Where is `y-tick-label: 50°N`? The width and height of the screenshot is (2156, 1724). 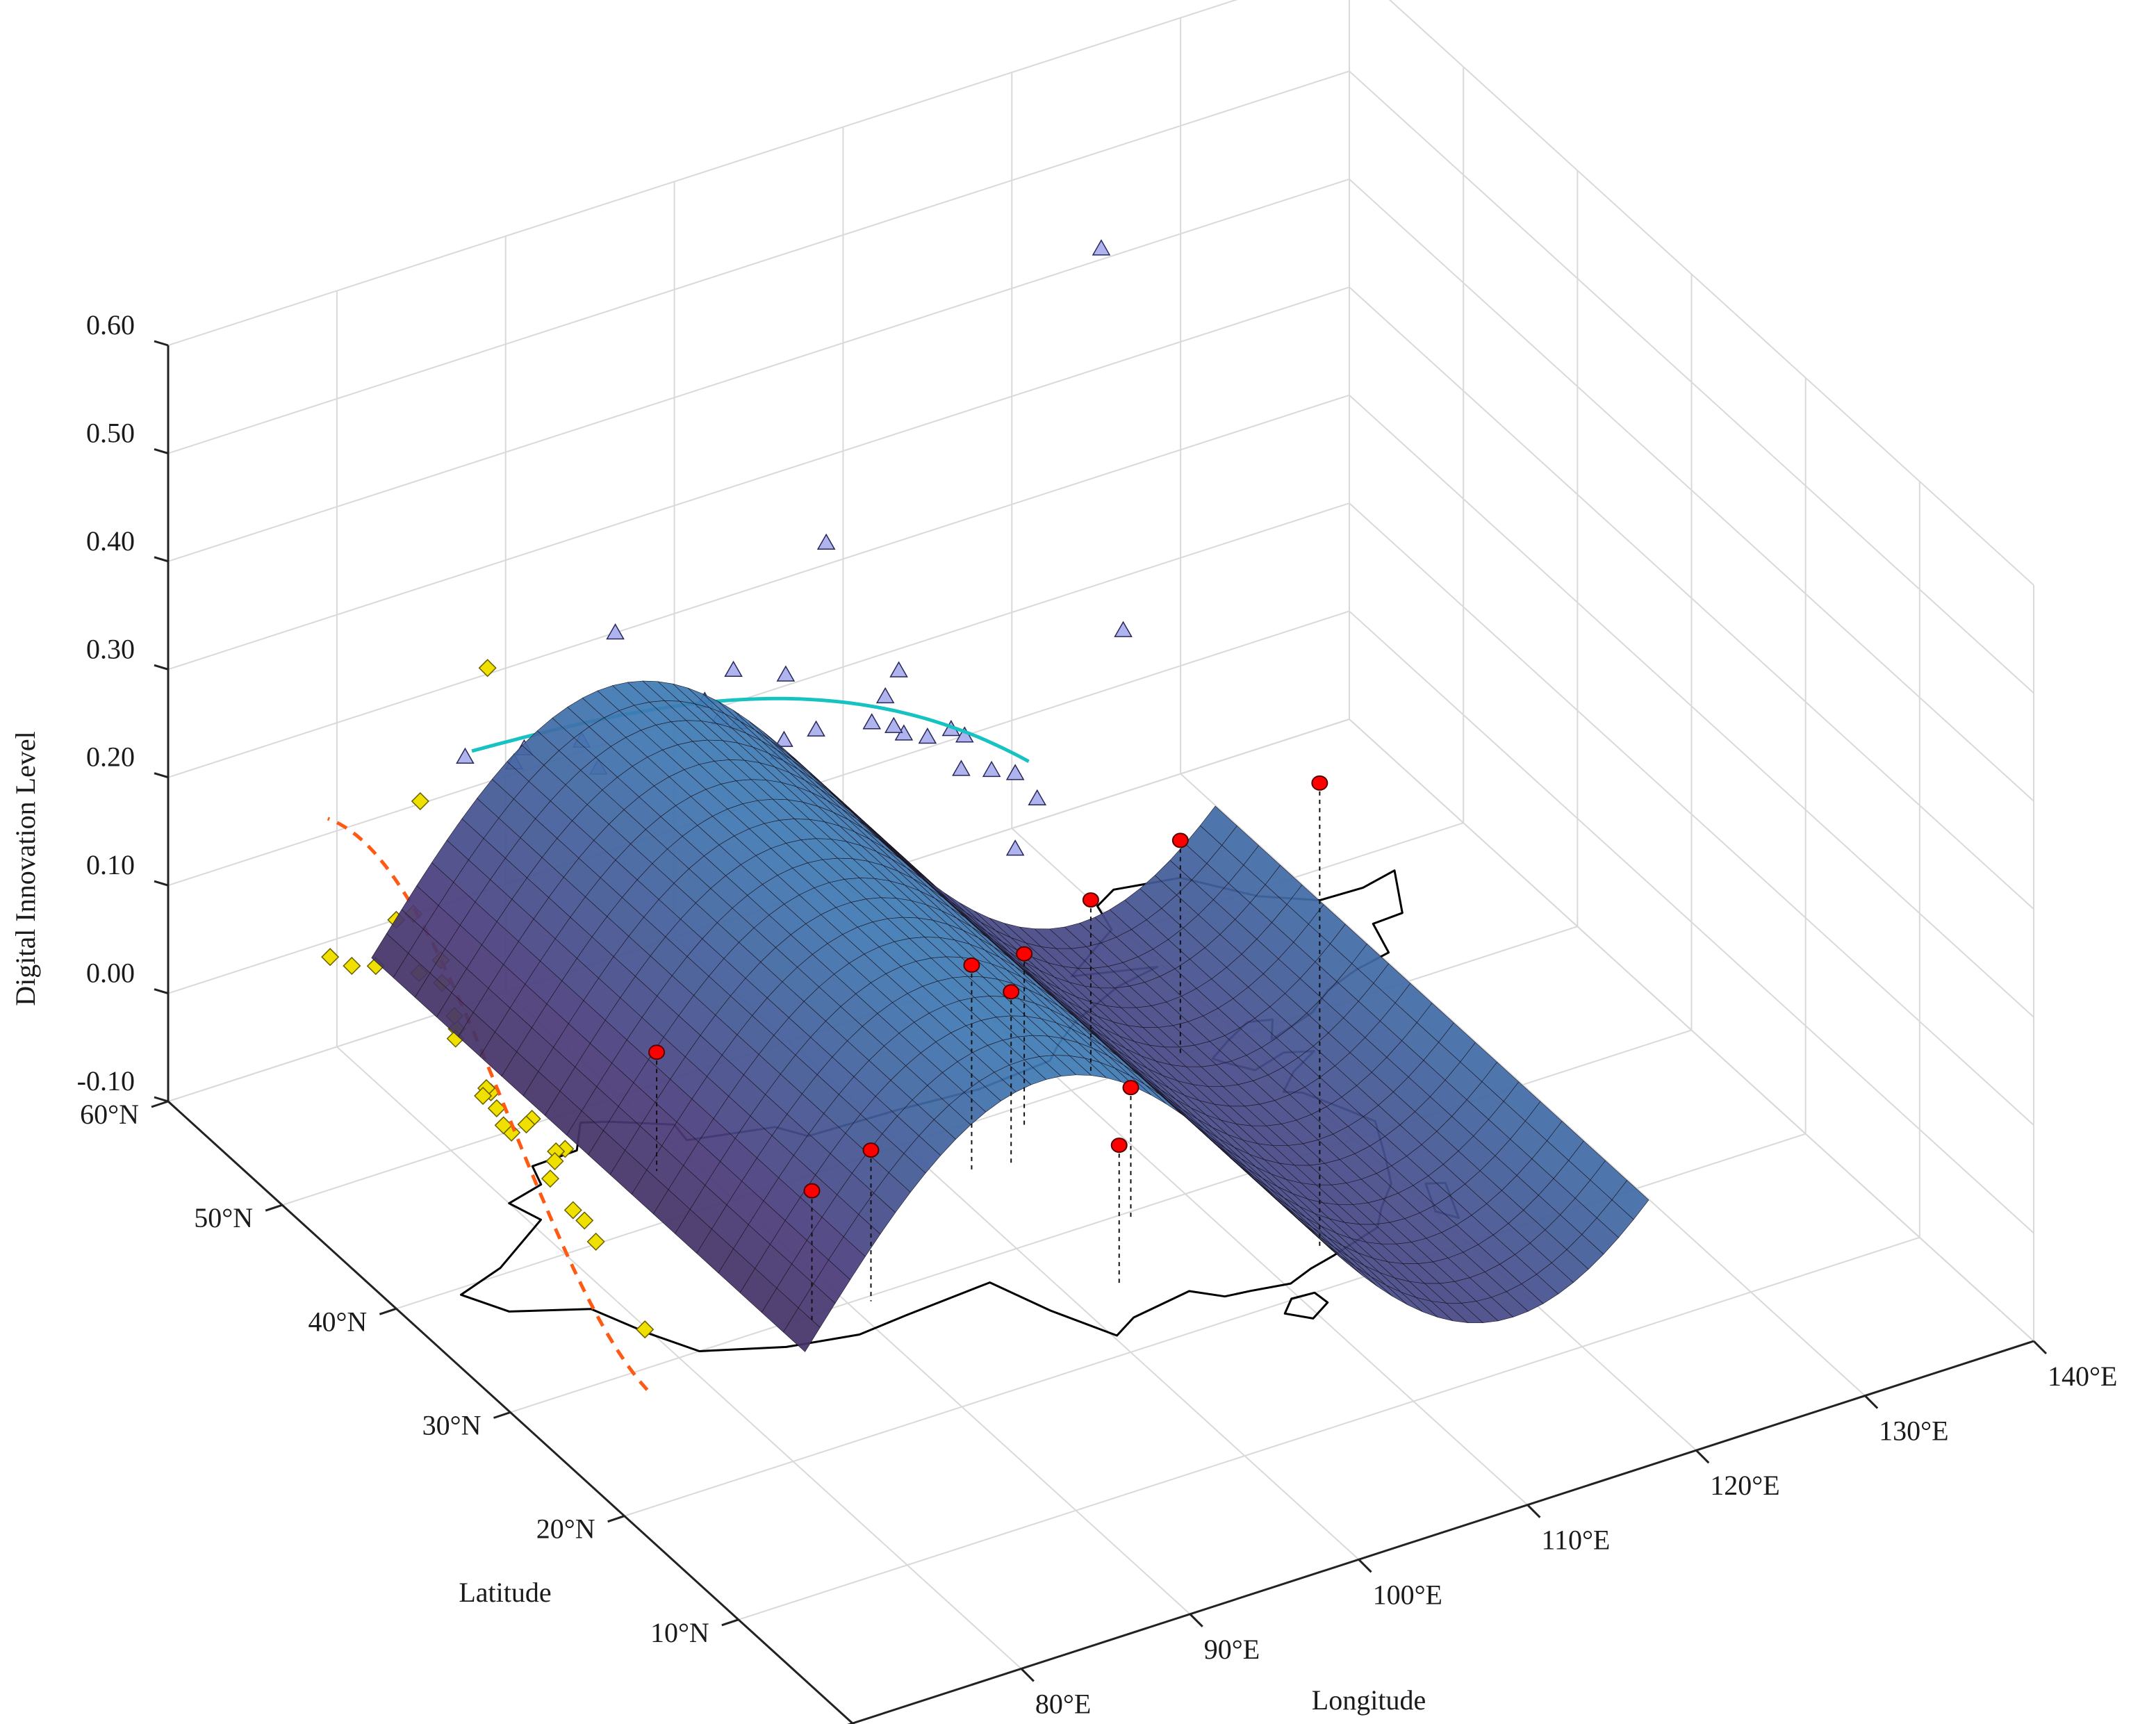
y-tick-label: 50°N is located at coordinates (223, 1217).